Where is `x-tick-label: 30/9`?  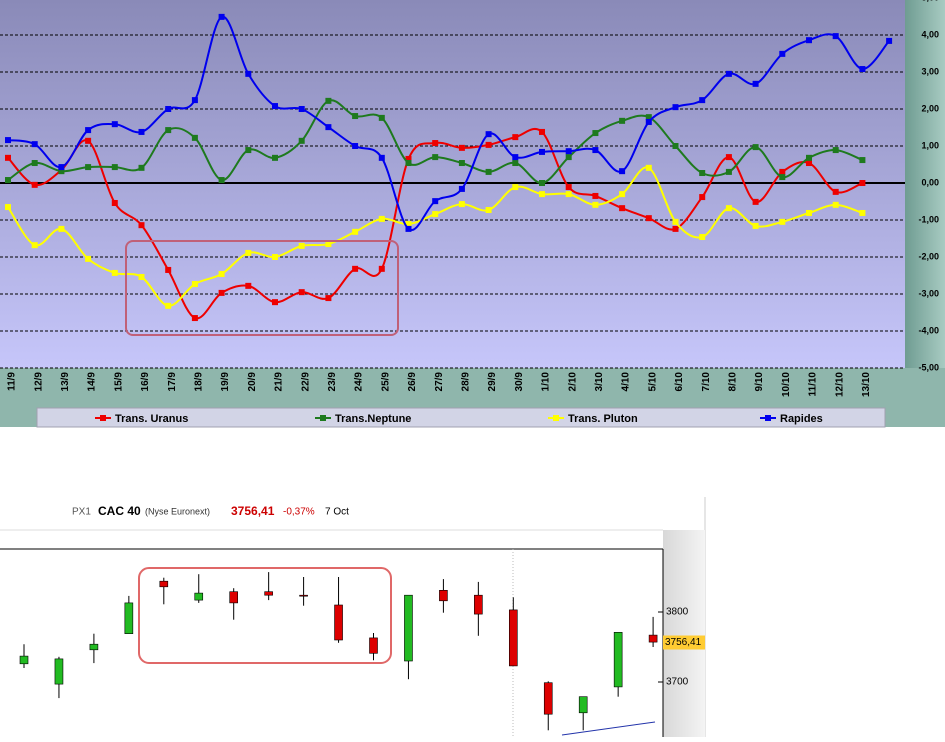
x-tick-label: 30/9 is located at coordinates (519, 382).